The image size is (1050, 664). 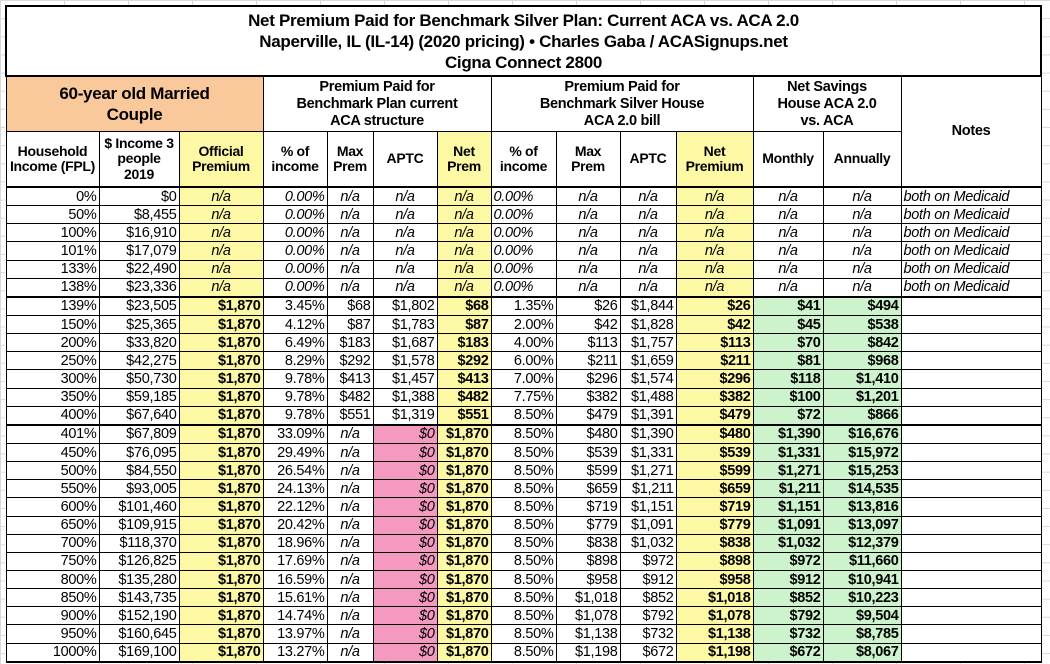 What do you see at coordinates (788, 305) in the screenshot?
I see `cell-savings-monthly: $41` at bounding box center [788, 305].